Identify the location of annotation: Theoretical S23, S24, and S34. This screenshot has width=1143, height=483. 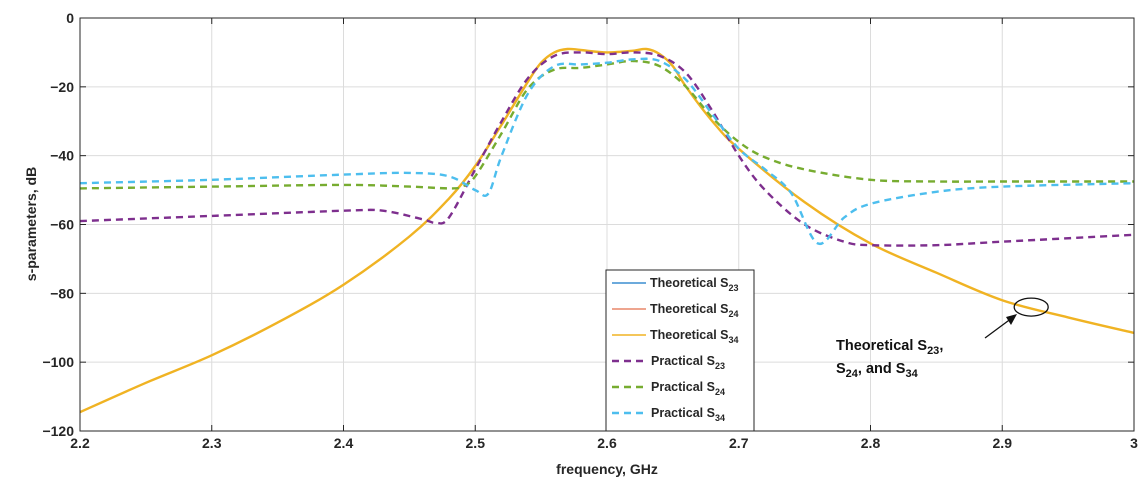
(942, 338).